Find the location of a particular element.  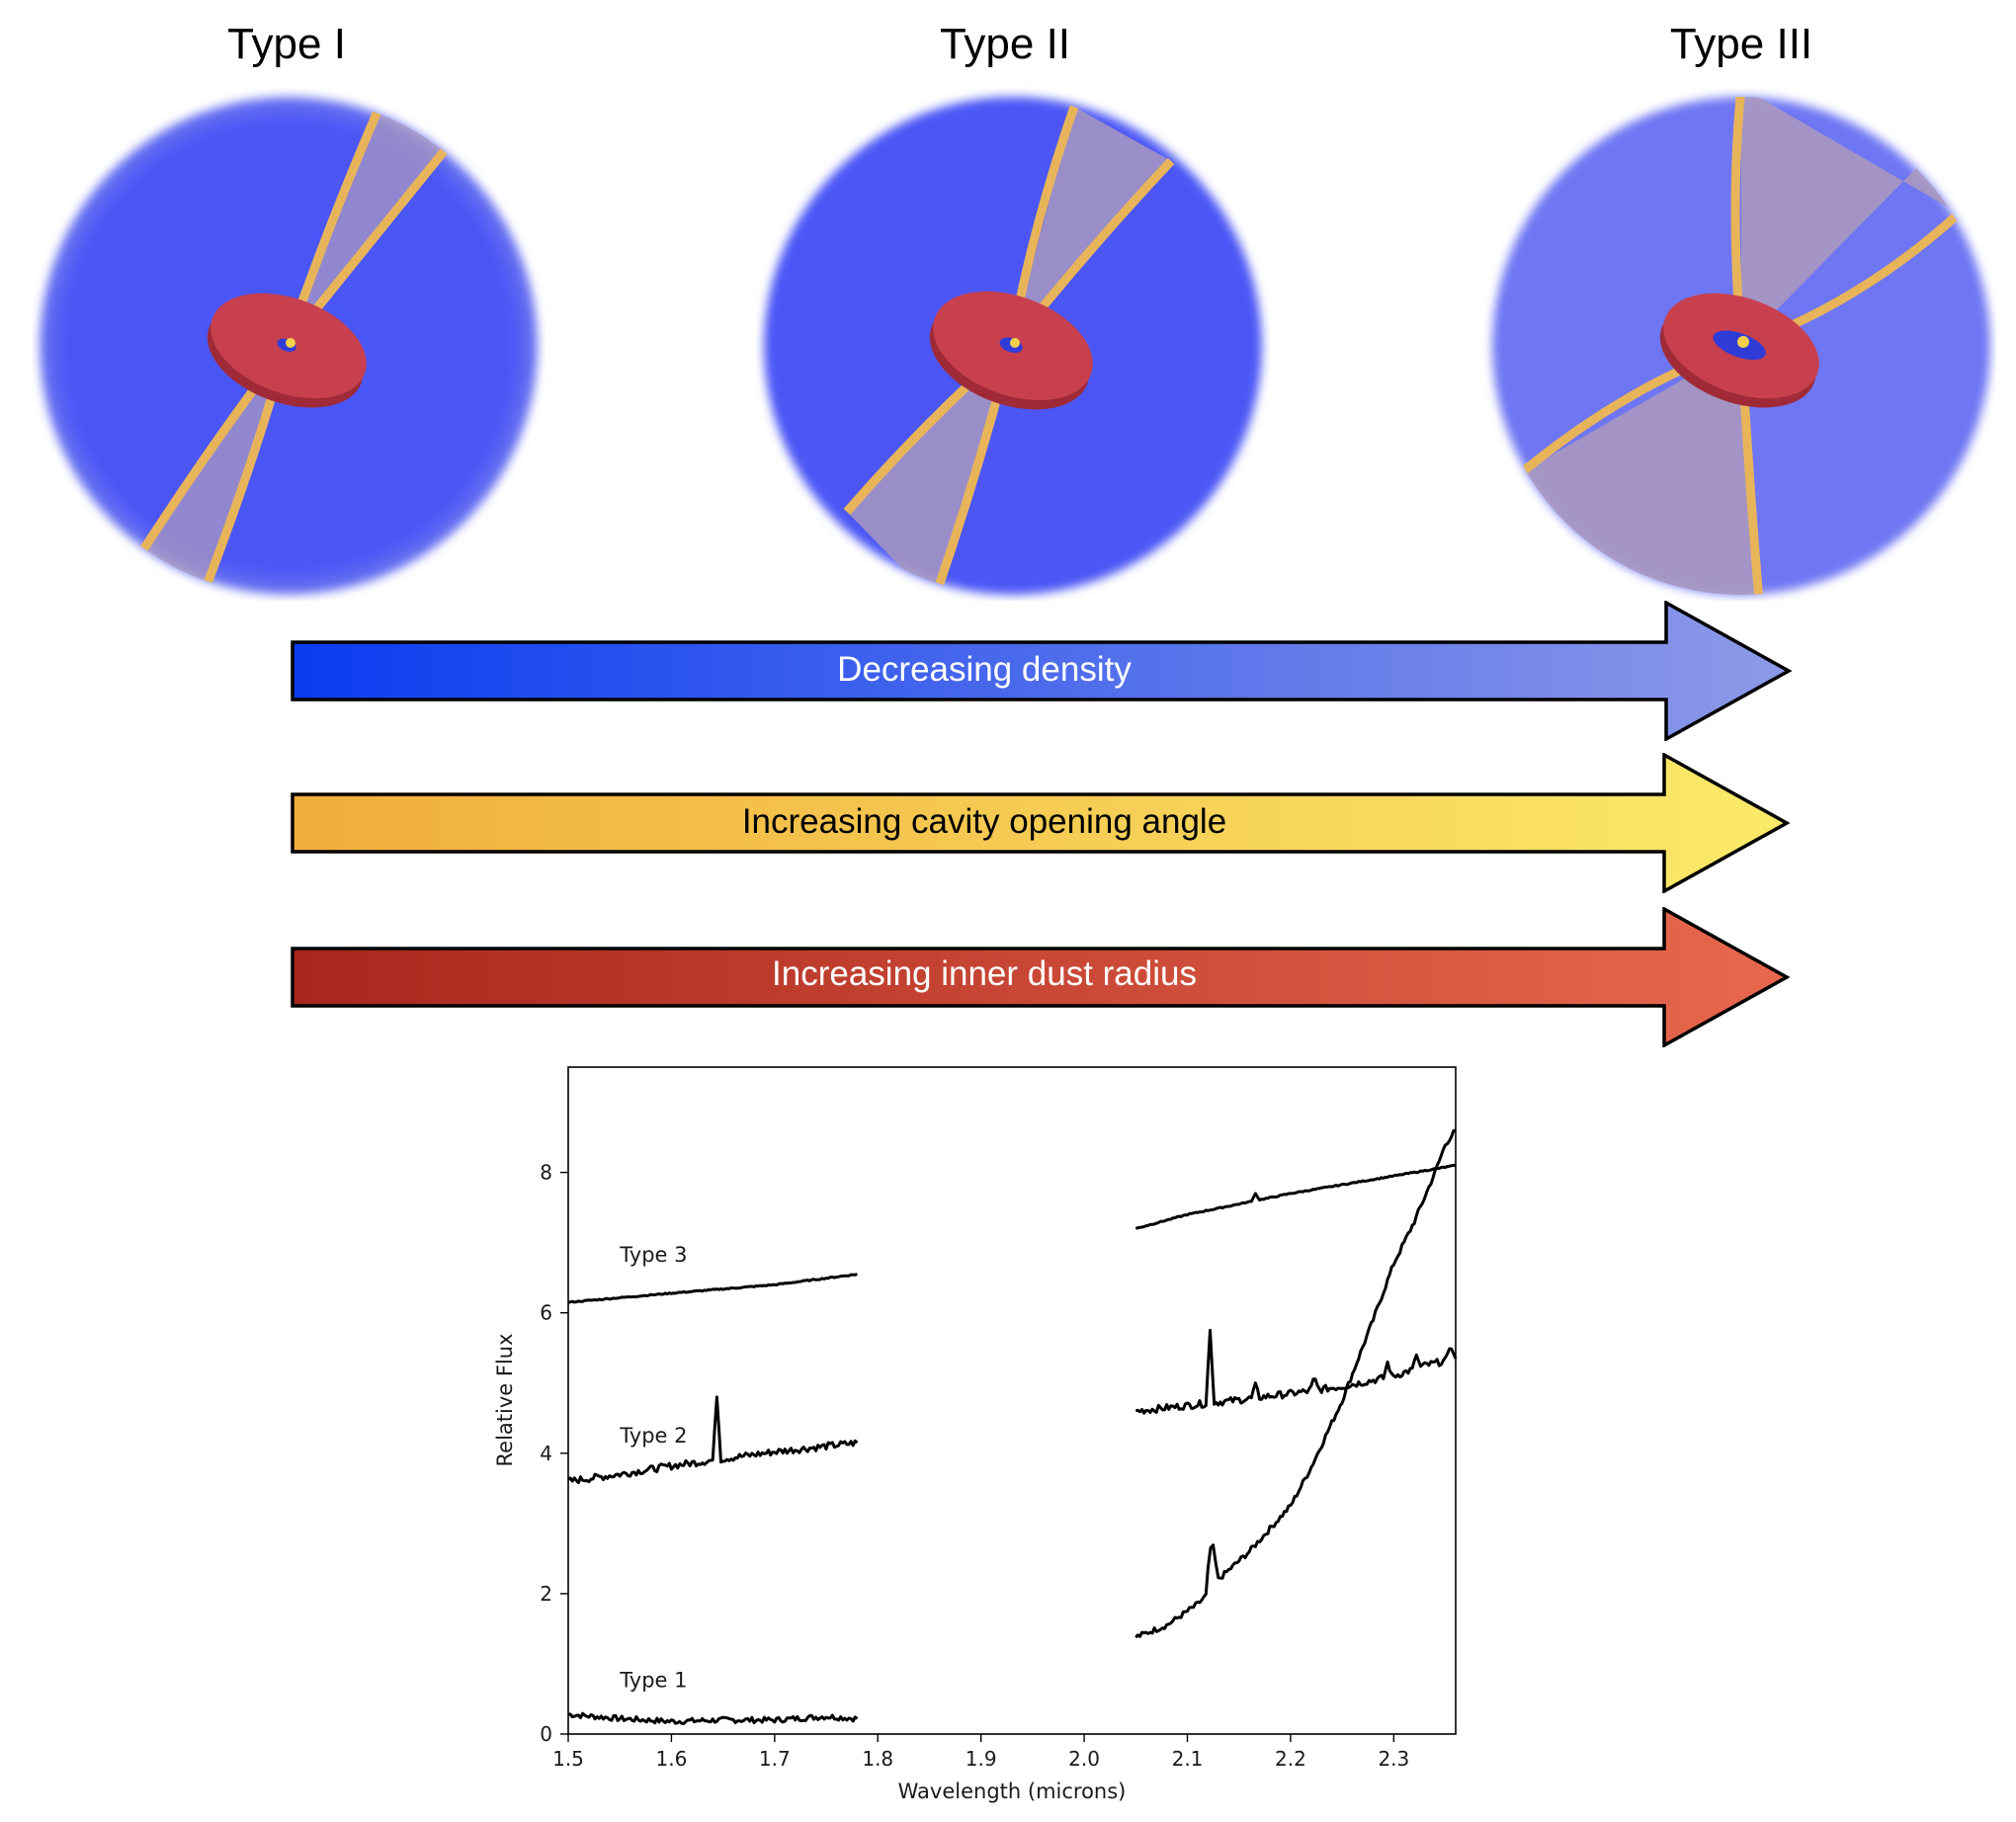

y-axis-label: Relative Flux is located at coordinates (505, 1399).